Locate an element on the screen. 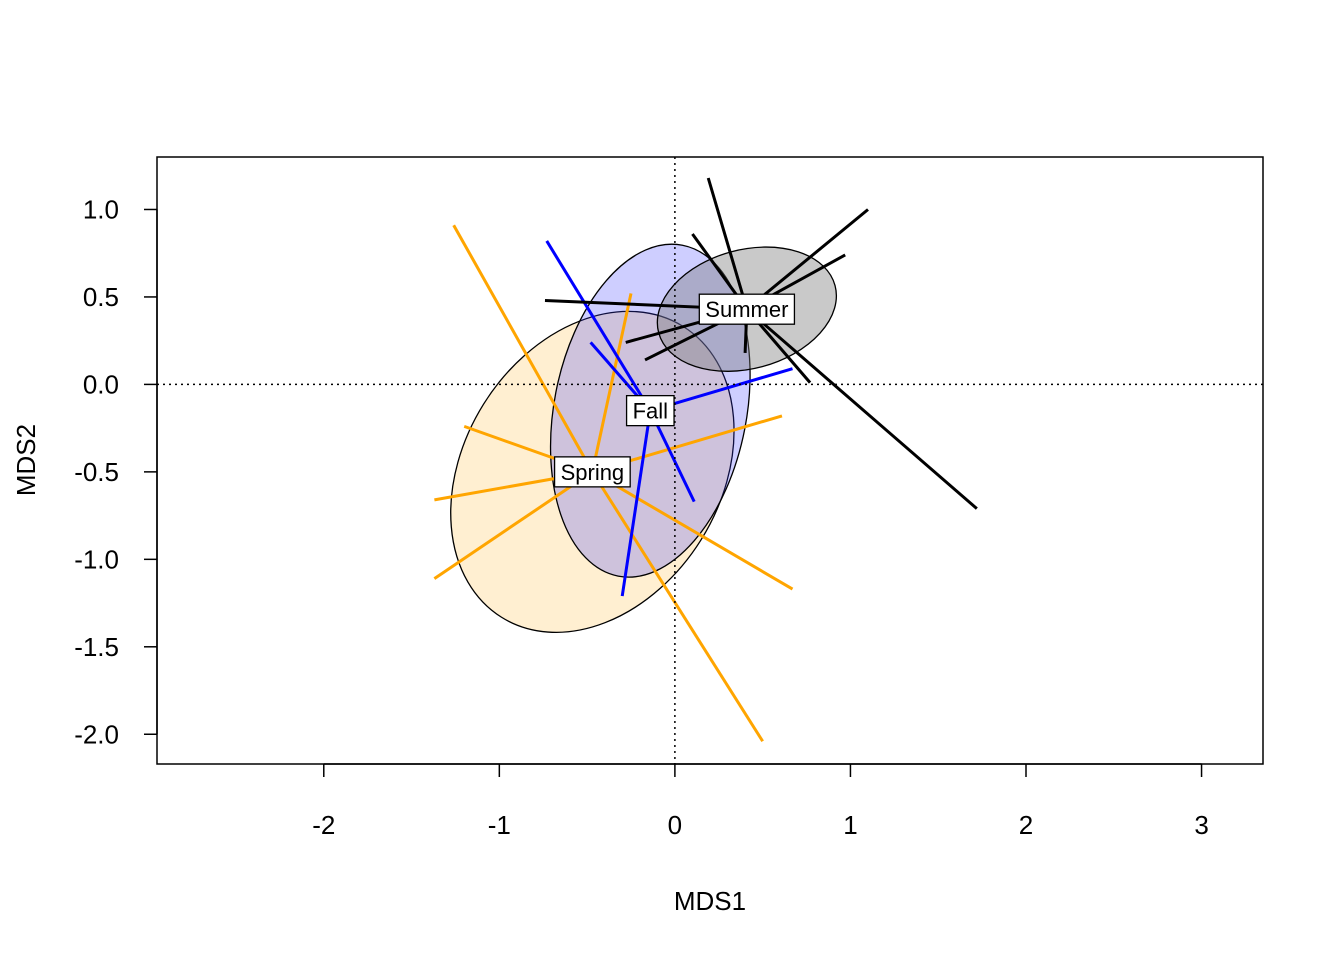 The width and height of the screenshot is (1344, 960). fall-label-box is located at coordinates (650, 410).